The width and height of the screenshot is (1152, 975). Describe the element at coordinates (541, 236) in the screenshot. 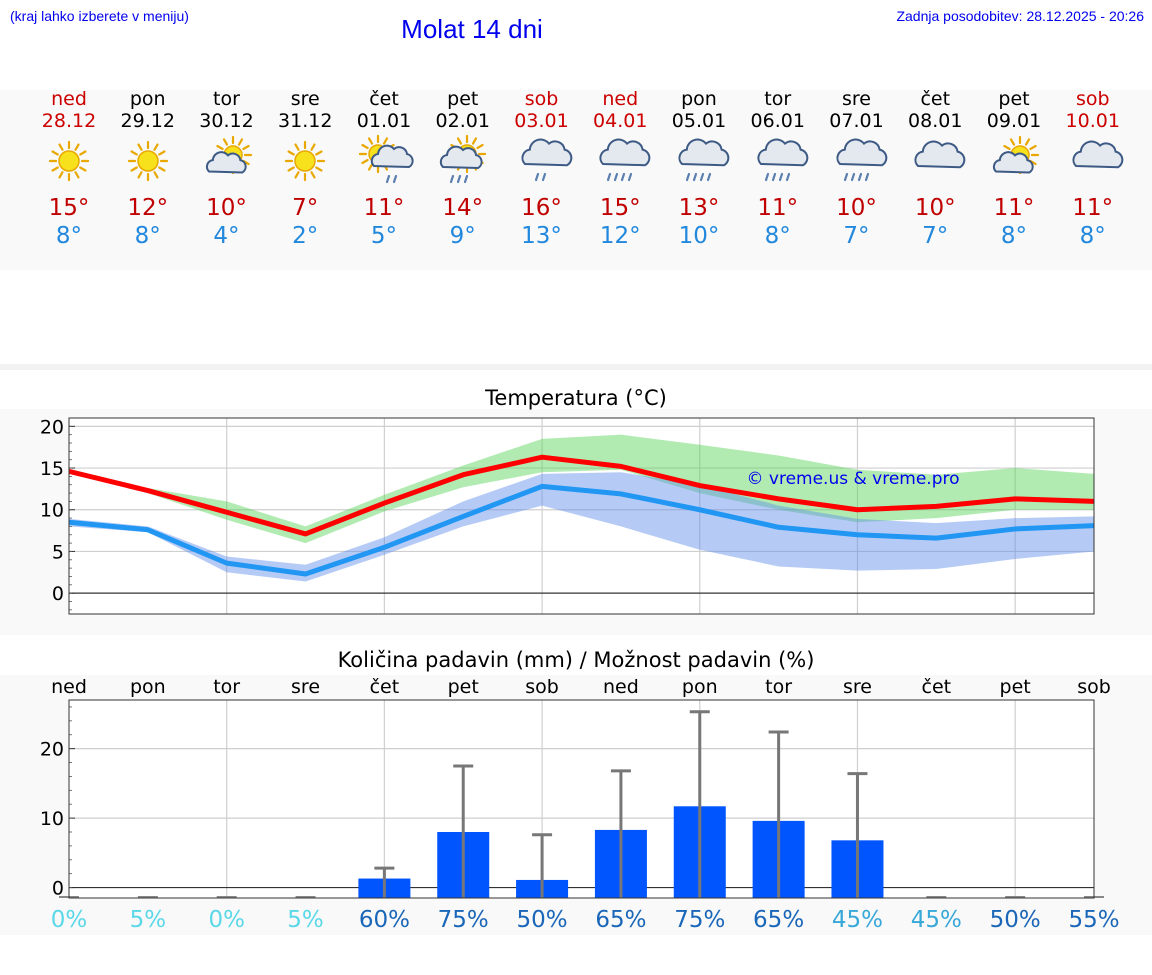

I see `min-temperature: 13°` at that location.